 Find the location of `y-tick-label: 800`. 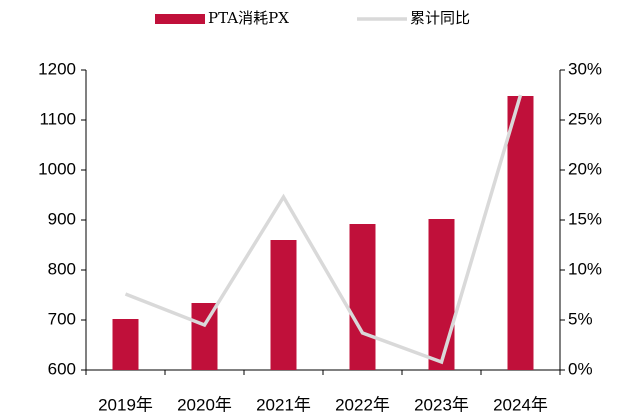

y-tick-label: 800 is located at coordinates (62, 268).